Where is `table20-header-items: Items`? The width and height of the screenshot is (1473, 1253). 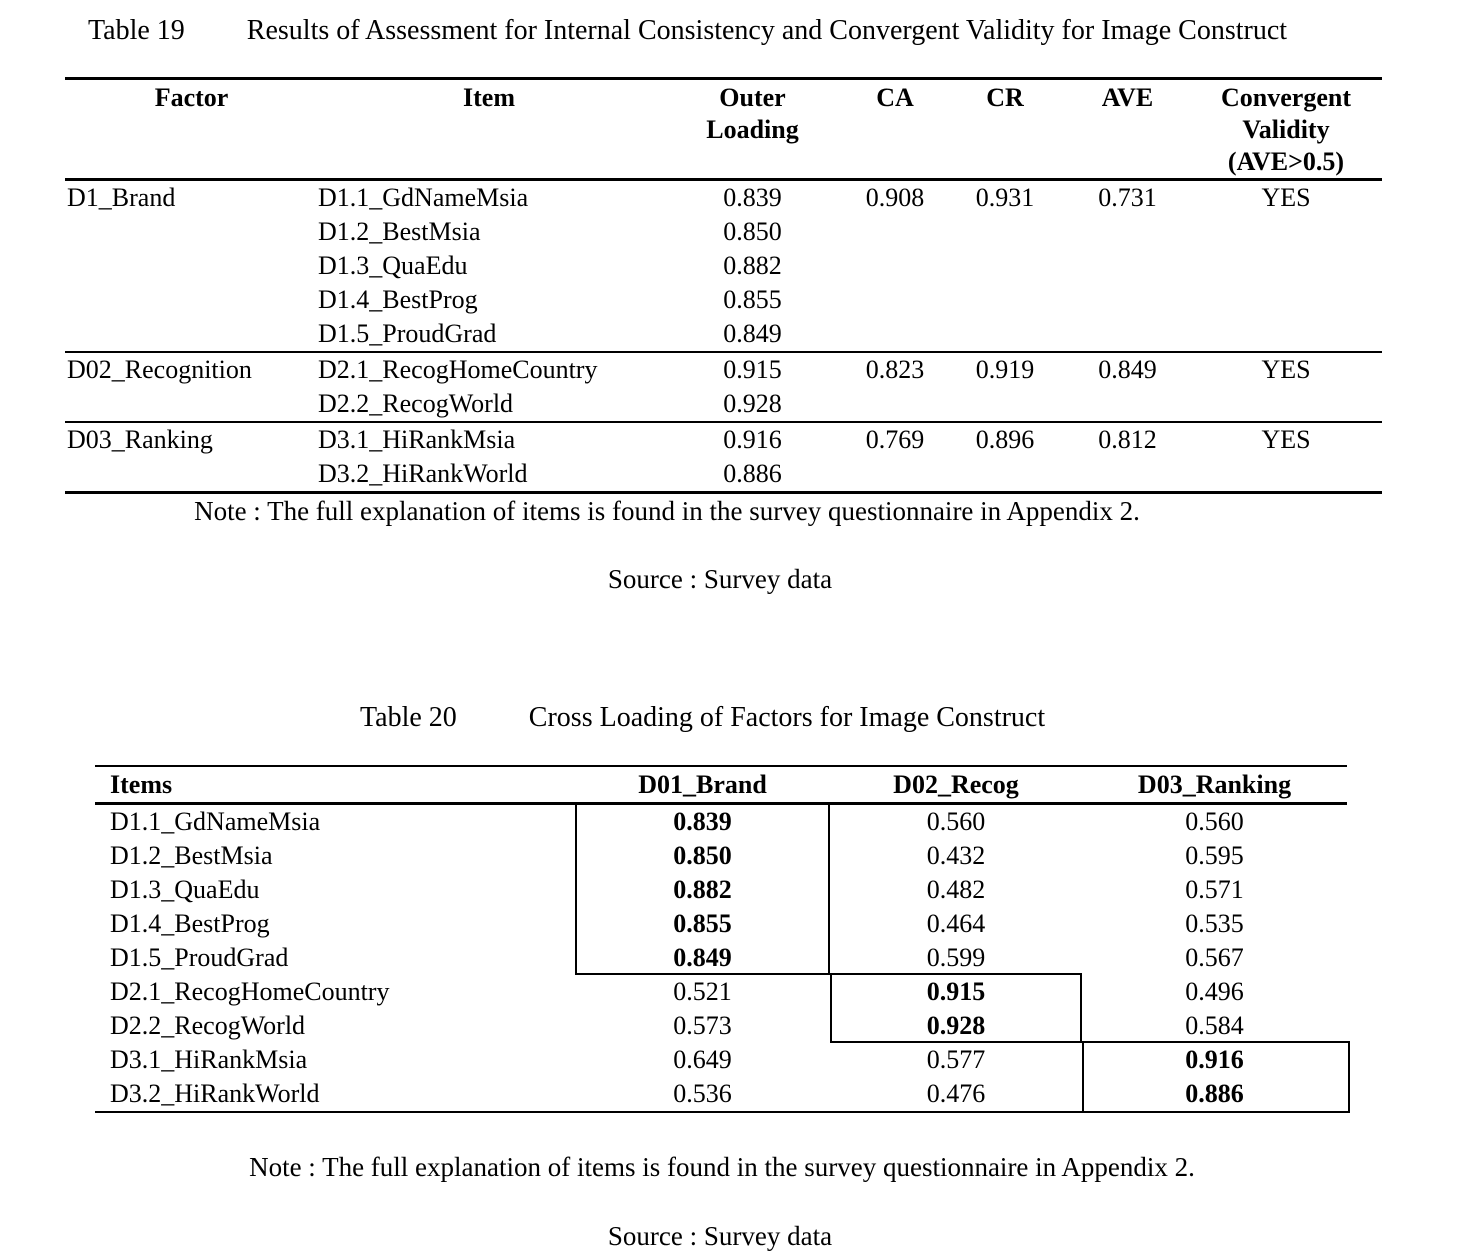 table20-header-items: Items is located at coordinates (141, 784).